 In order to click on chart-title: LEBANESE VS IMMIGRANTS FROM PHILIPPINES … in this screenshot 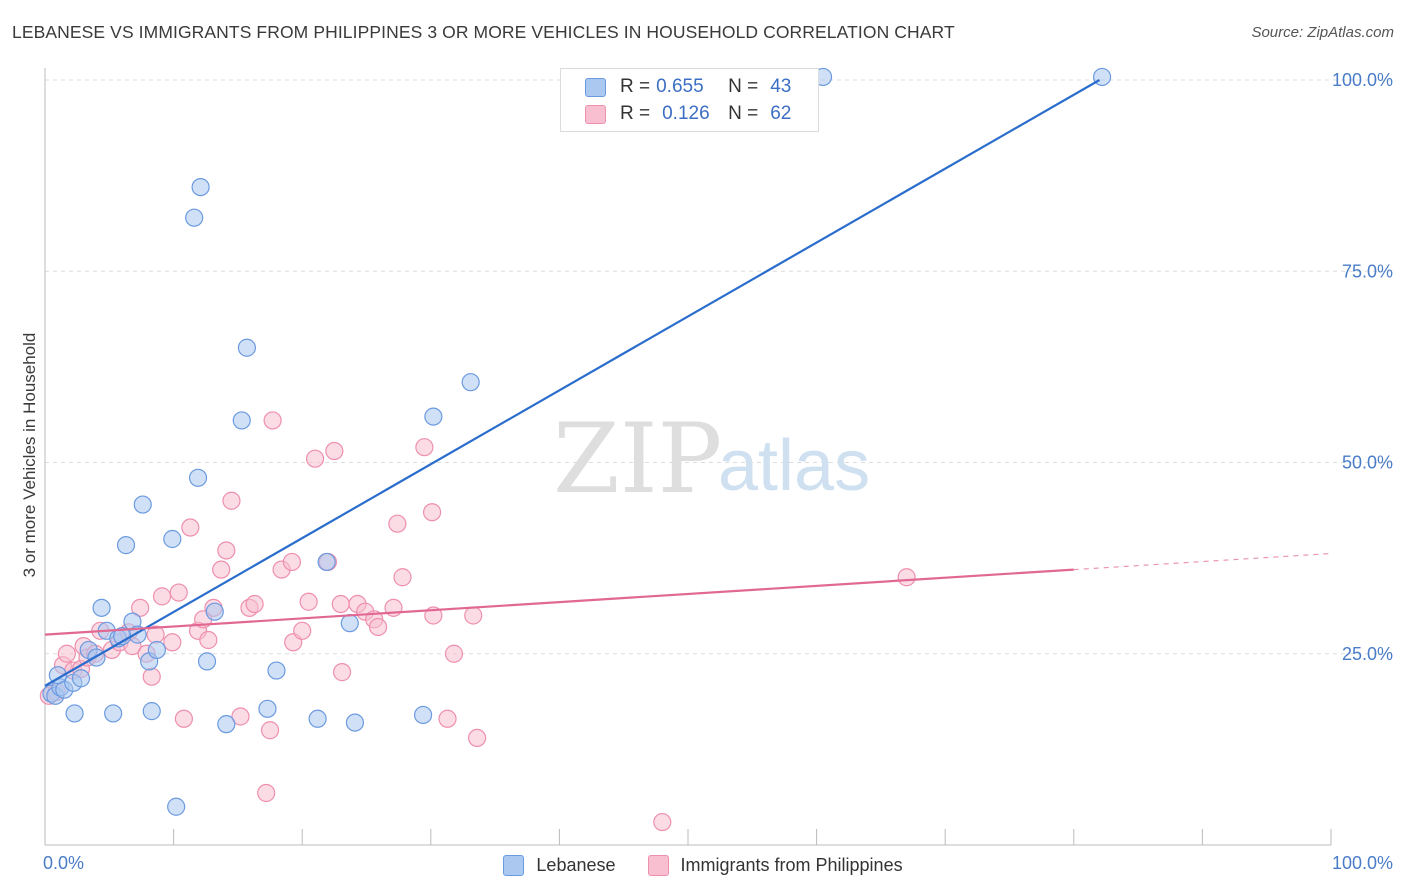, I will do `click(483, 32)`.